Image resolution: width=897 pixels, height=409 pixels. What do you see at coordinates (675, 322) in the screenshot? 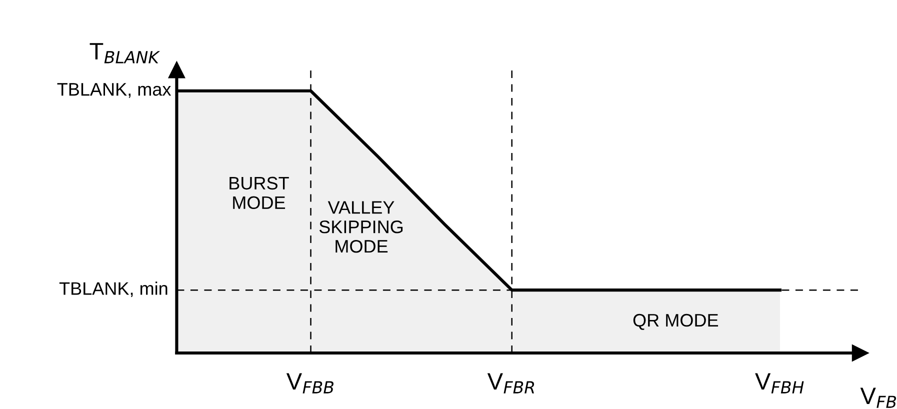
I see `annotation: QR MODE` at bounding box center [675, 322].